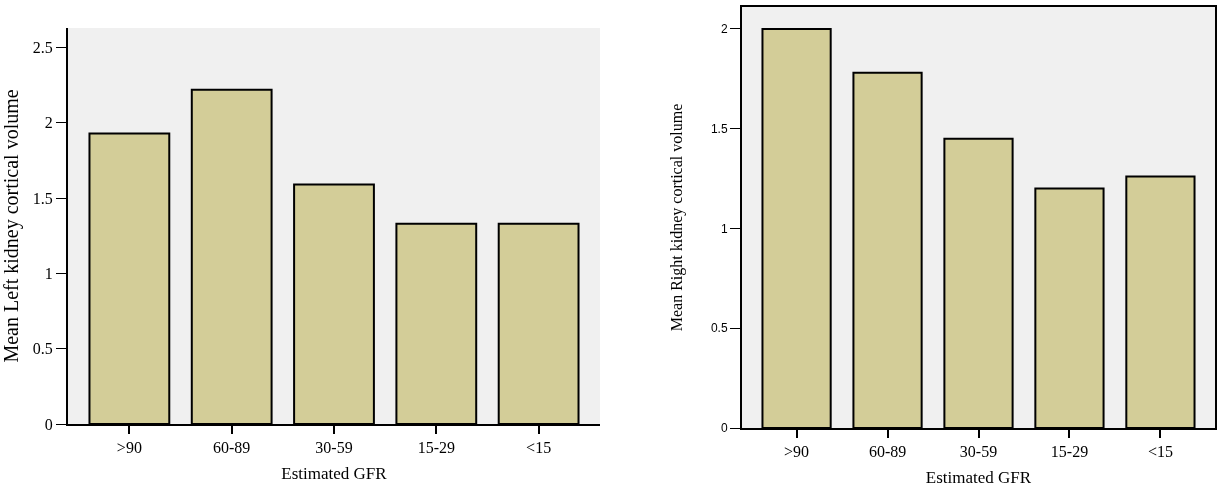 This screenshot has height=497, width=1229. What do you see at coordinates (42, 48) in the screenshot?
I see `y-tick-label: 2.5` at bounding box center [42, 48].